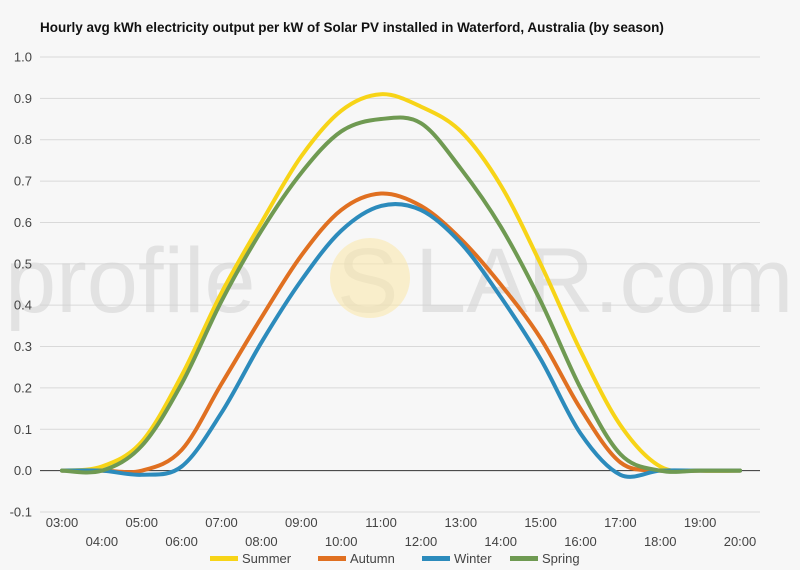 This screenshot has height=570, width=800. Describe the element at coordinates (301, 522) in the screenshot. I see `x-tick-label: 09:00` at that location.